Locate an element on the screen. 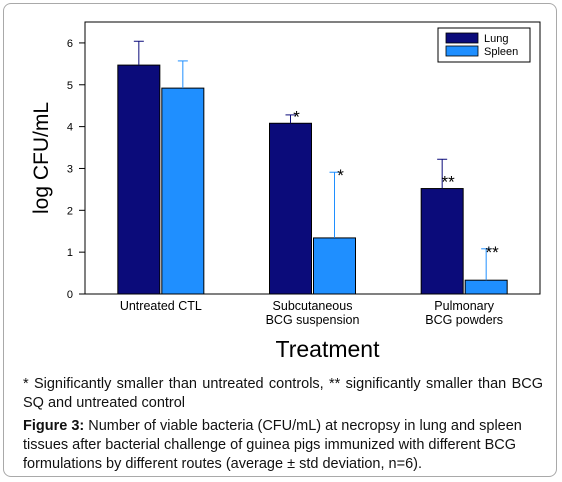  x-tick-label: BCG suspension is located at coordinates (313, 320).